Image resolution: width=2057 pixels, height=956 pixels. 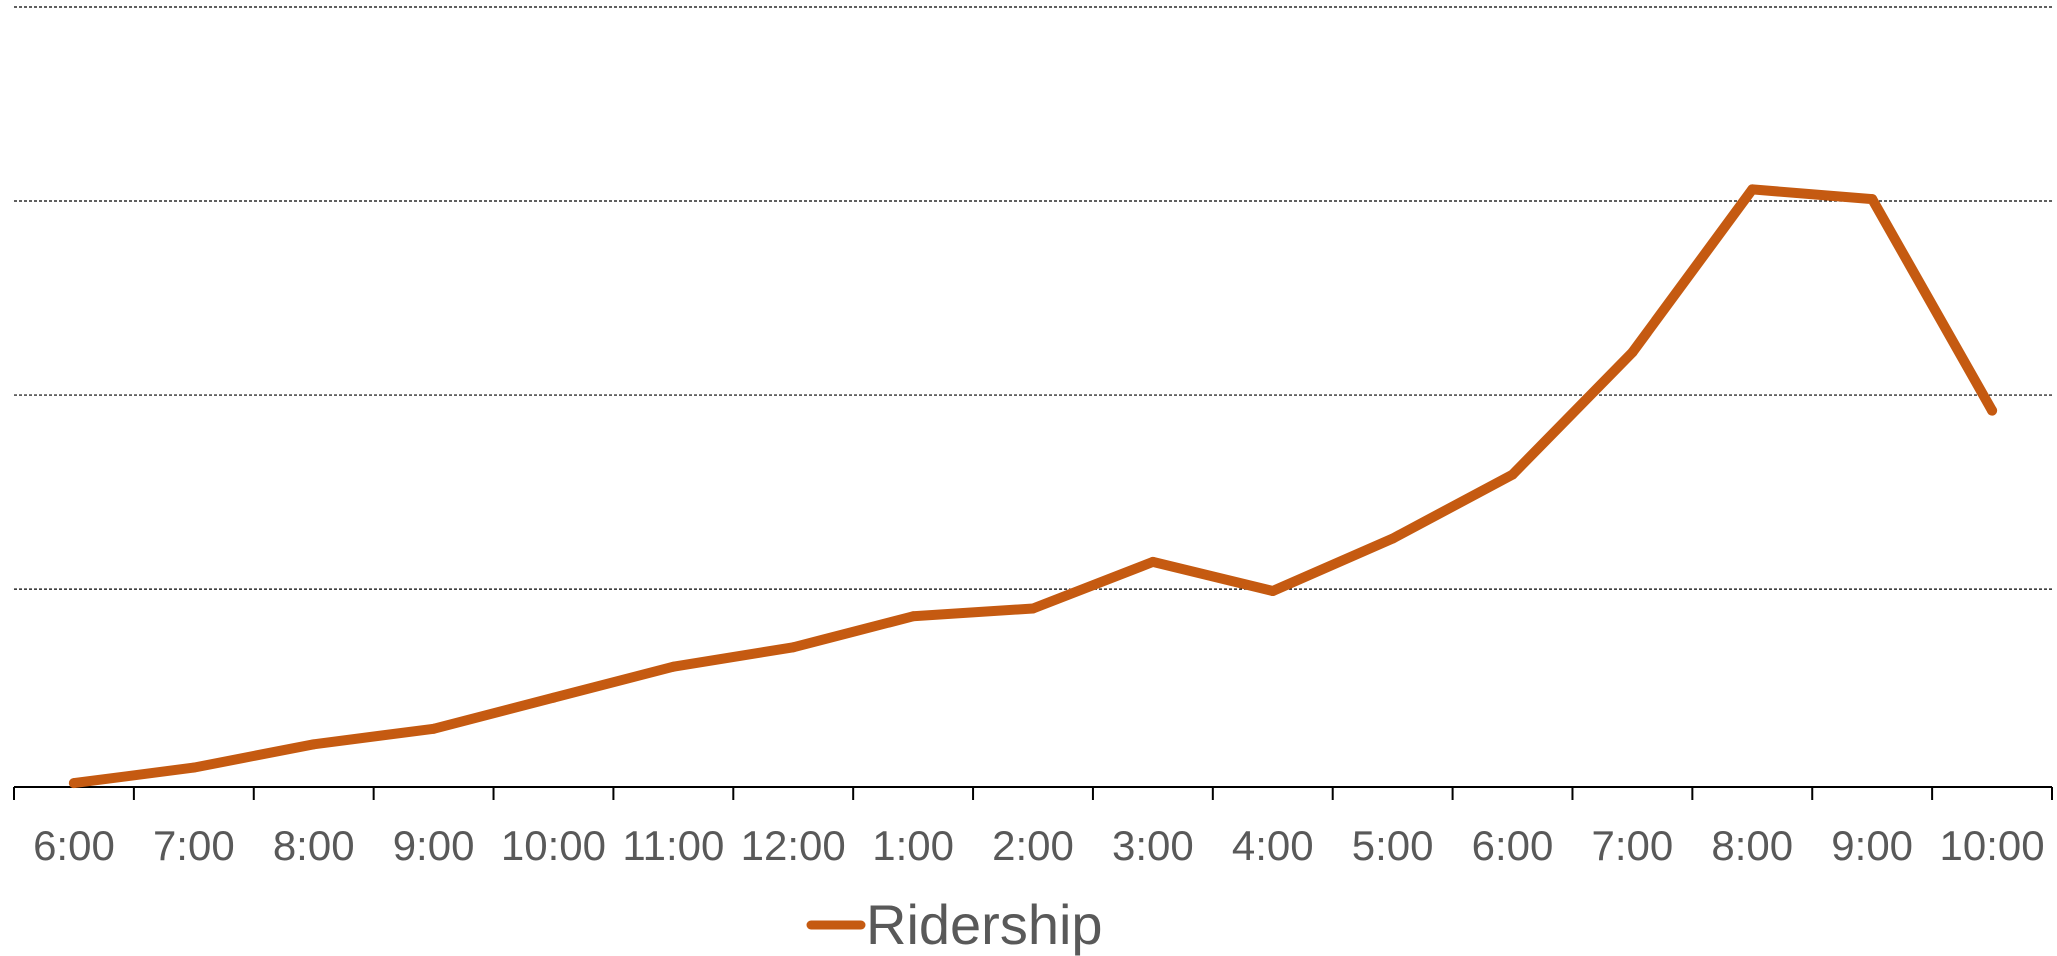 What do you see at coordinates (1033, 793) in the screenshot?
I see `x-axis` at bounding box center [1033, 793].